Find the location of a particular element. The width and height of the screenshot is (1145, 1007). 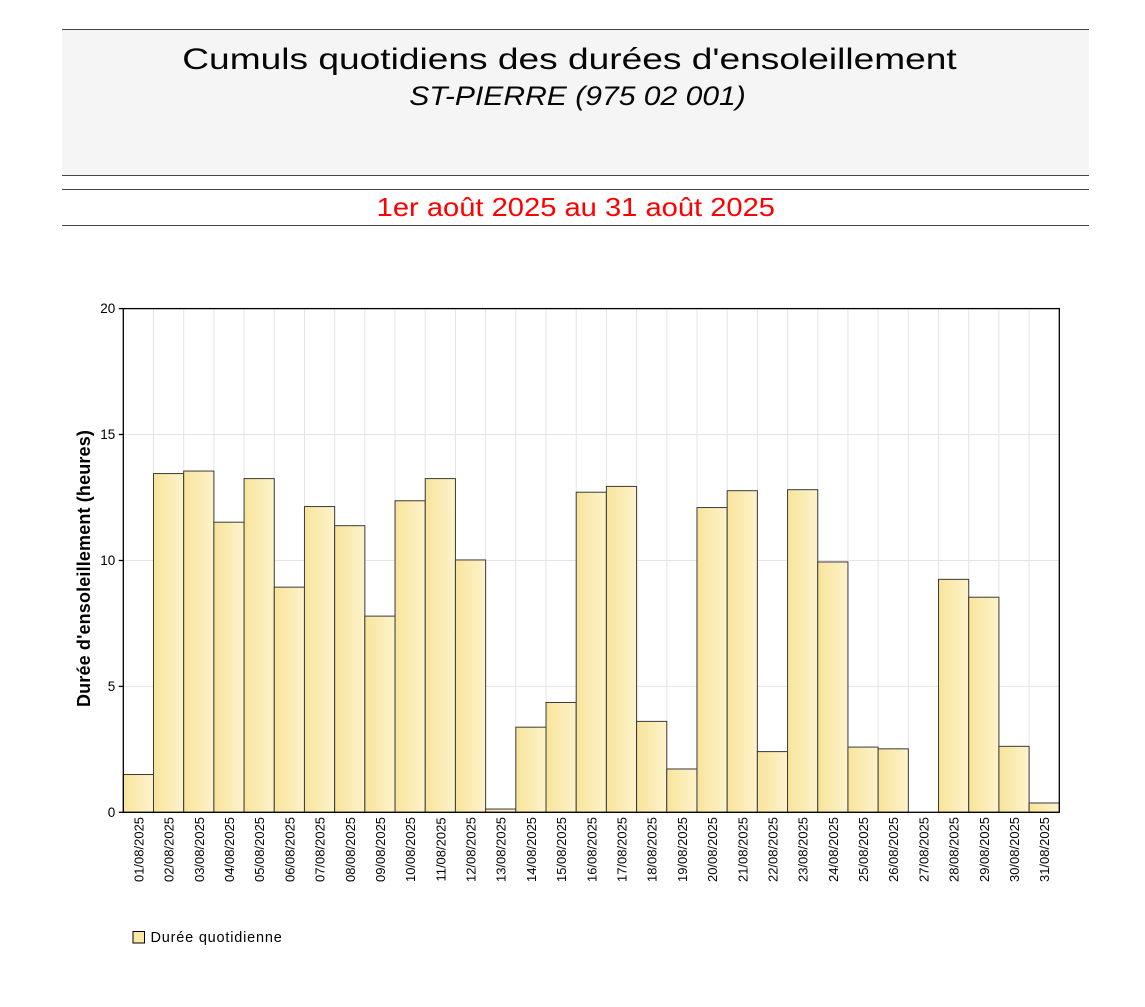

svg-text: 17/08/2025 is located at coordinates (622, 849).